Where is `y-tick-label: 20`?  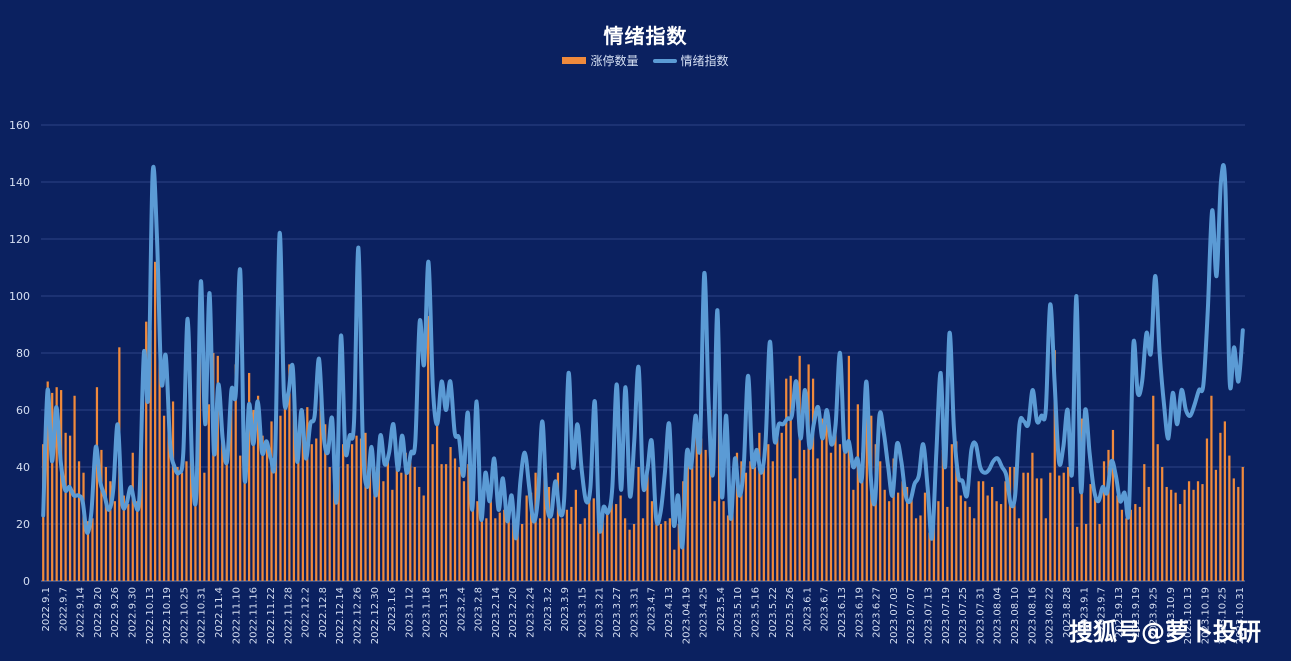 y-tick-label: 20 is located at coordinates (23, 524).